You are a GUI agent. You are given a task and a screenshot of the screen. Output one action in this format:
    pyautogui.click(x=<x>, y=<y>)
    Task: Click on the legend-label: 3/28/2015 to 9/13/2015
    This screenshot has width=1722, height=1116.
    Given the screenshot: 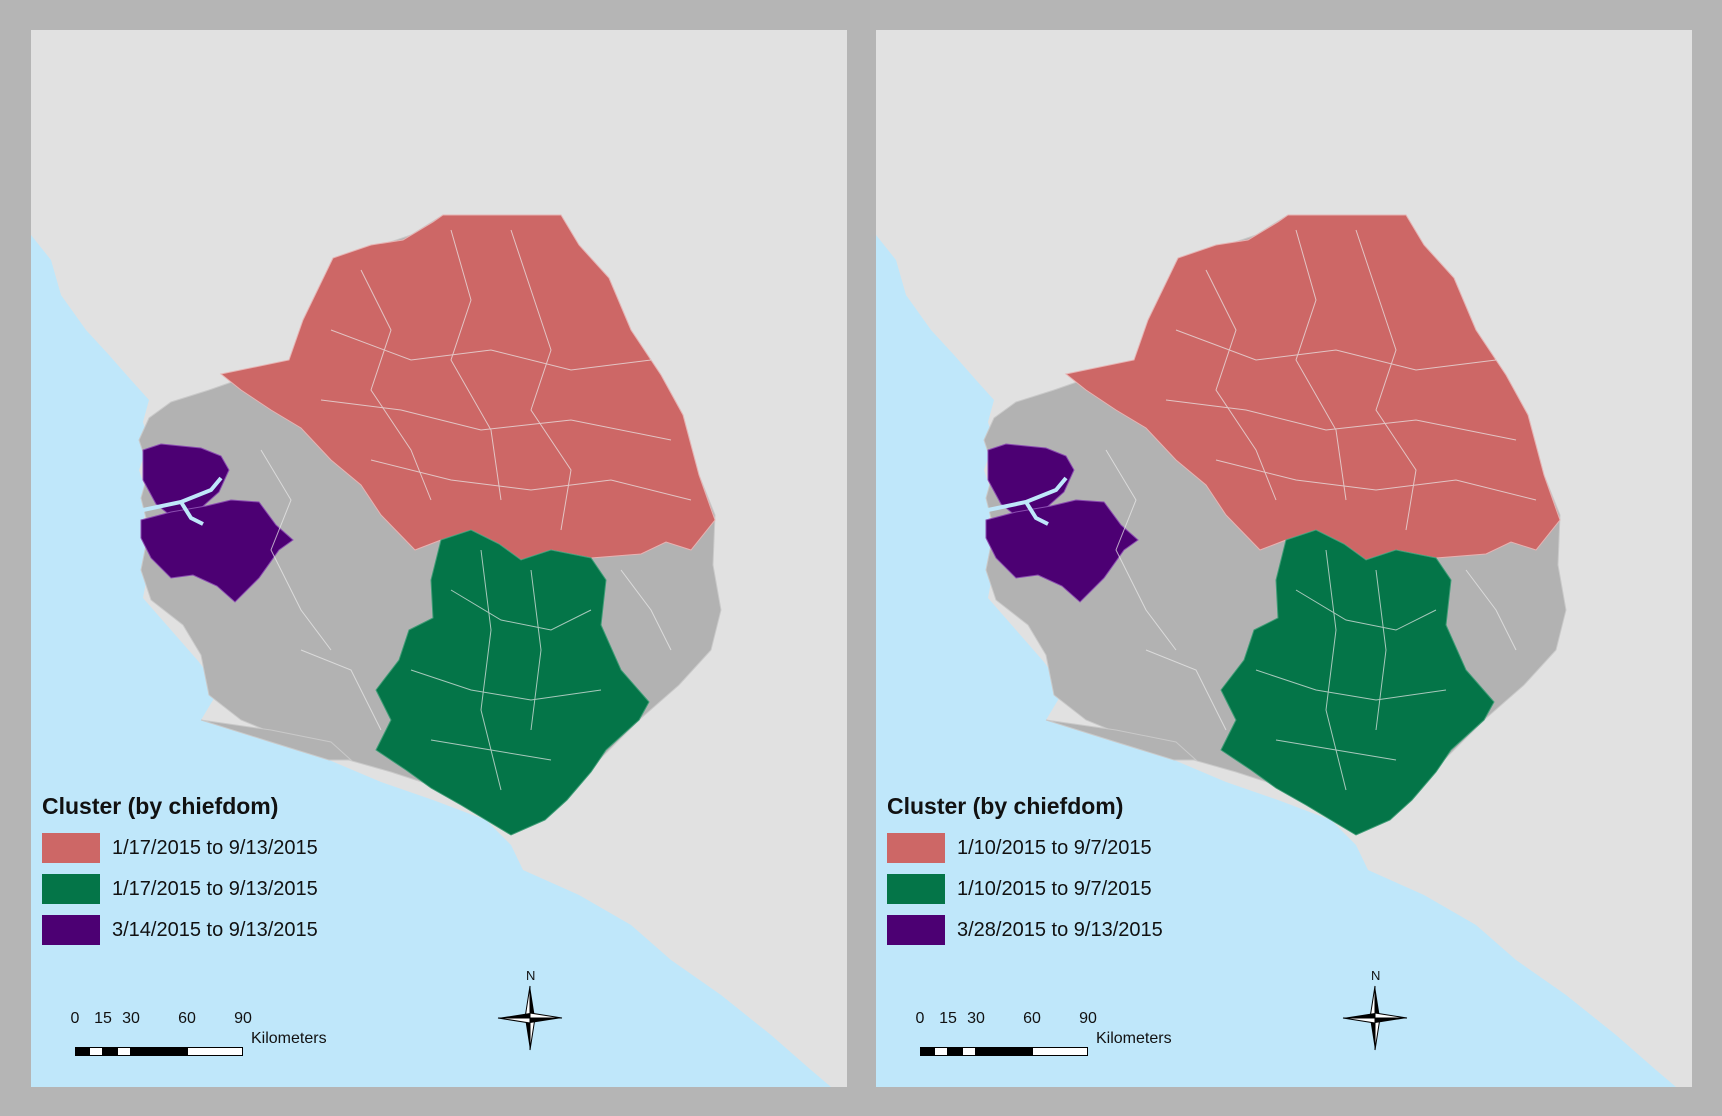 What is the action you would take?
    pyautogui.click(x=1060, y=929)
    